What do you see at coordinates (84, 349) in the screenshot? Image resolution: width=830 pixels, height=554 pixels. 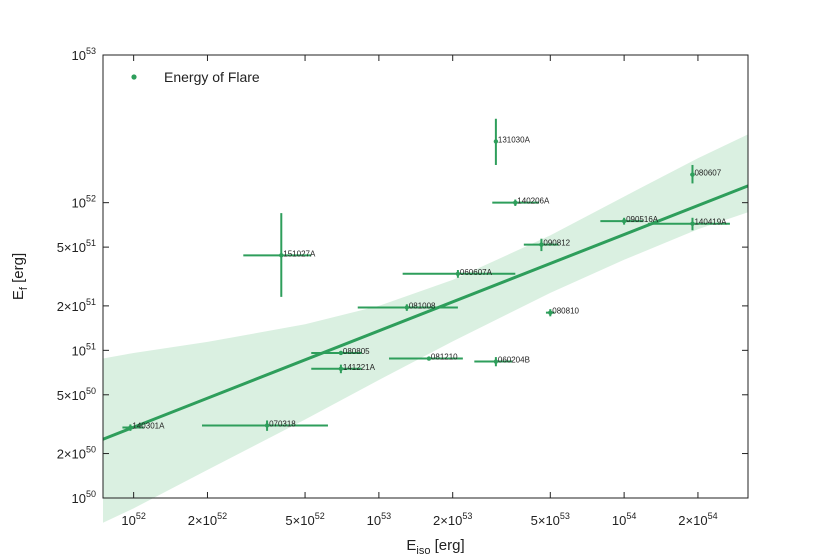 I see `y-tick-label: 1051` at bounding box center [84, 349].